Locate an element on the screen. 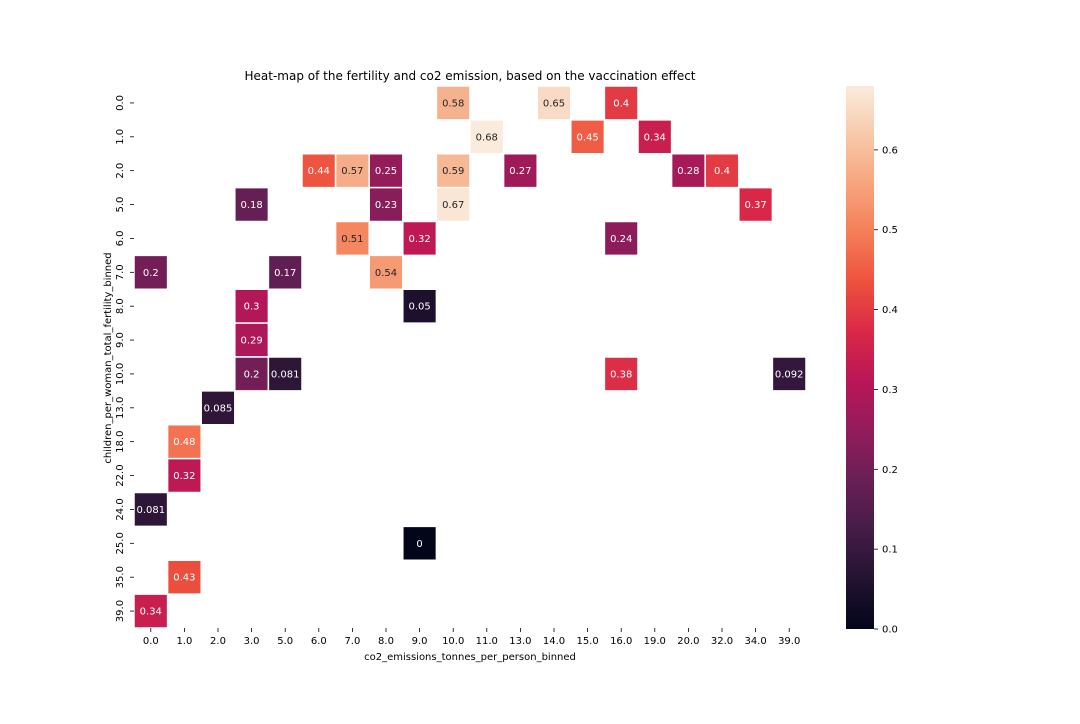 The width and height of the screenshot is (1080, 724). x-tick-label: 19.0 is located at coordinates (655, 641).